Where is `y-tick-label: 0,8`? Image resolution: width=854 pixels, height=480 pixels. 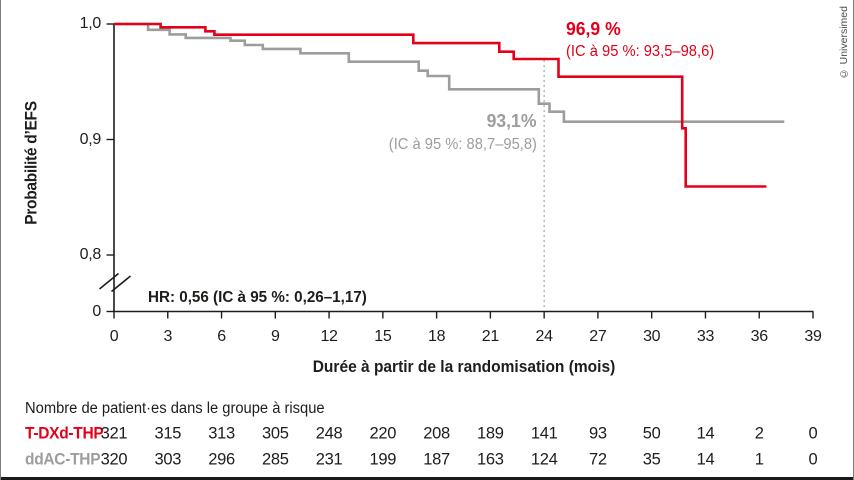
y-tick-label: 0,8 is located at coordinates (90, 254).